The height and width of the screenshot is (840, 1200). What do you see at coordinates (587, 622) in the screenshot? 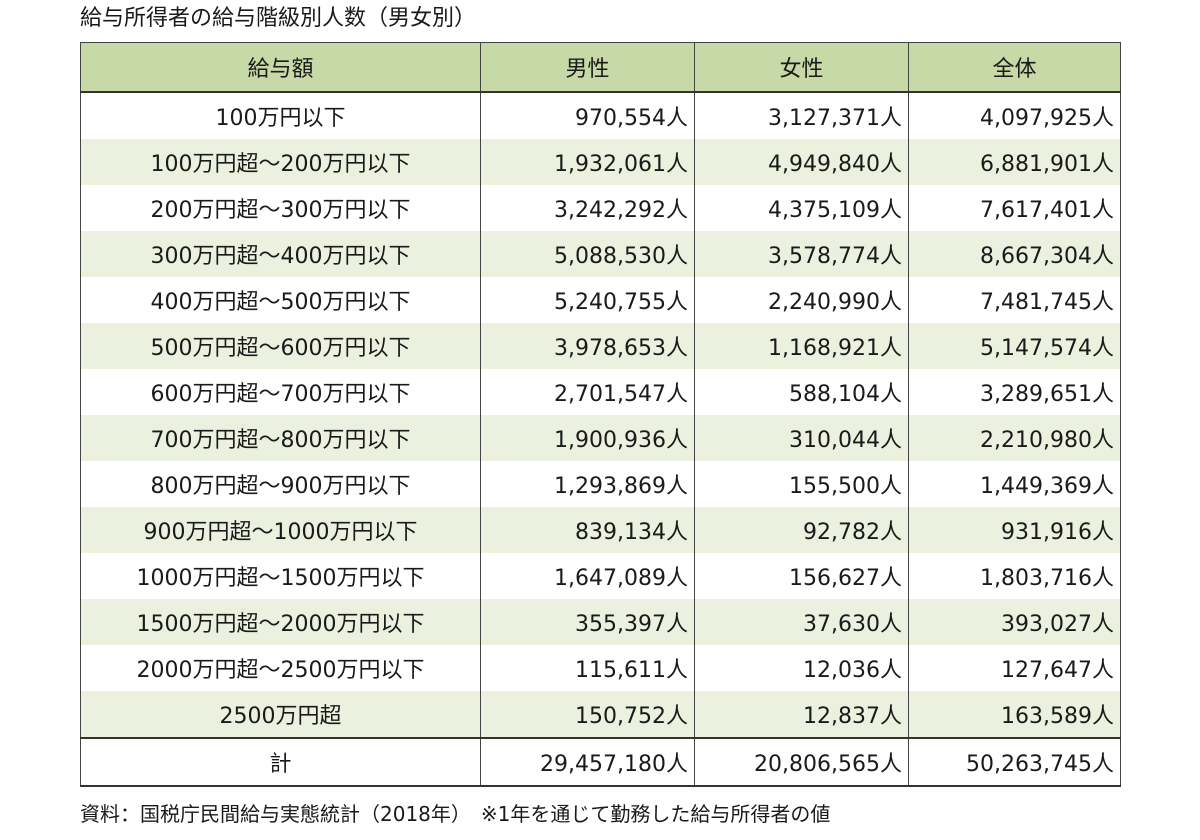
I see `male-count-cell: 355,397人` at bounding box center [587, 622].